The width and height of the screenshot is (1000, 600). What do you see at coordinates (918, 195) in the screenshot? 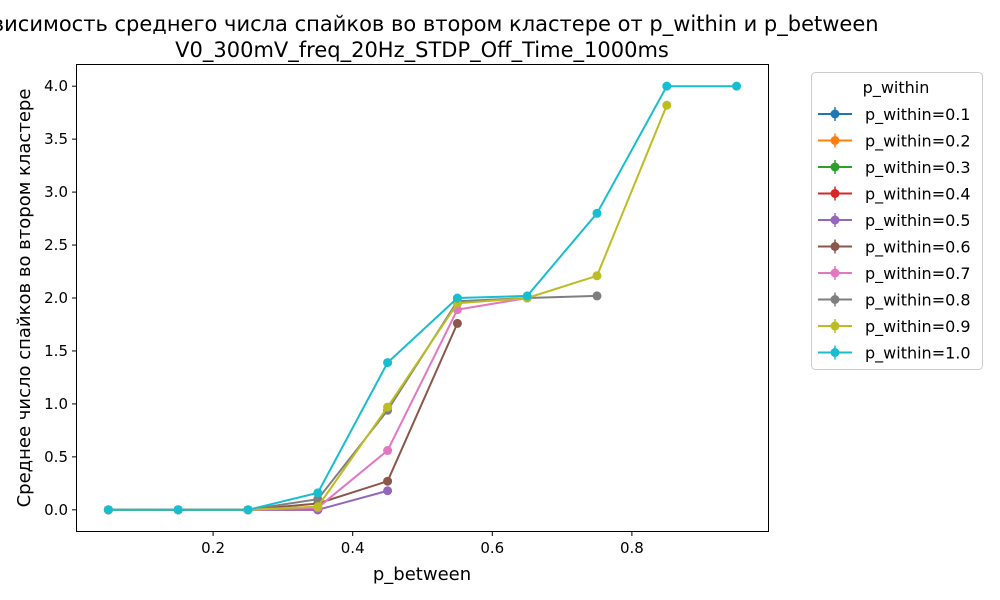
I see `legend-label: p_within=0.4` at bounding box center [918, 195].